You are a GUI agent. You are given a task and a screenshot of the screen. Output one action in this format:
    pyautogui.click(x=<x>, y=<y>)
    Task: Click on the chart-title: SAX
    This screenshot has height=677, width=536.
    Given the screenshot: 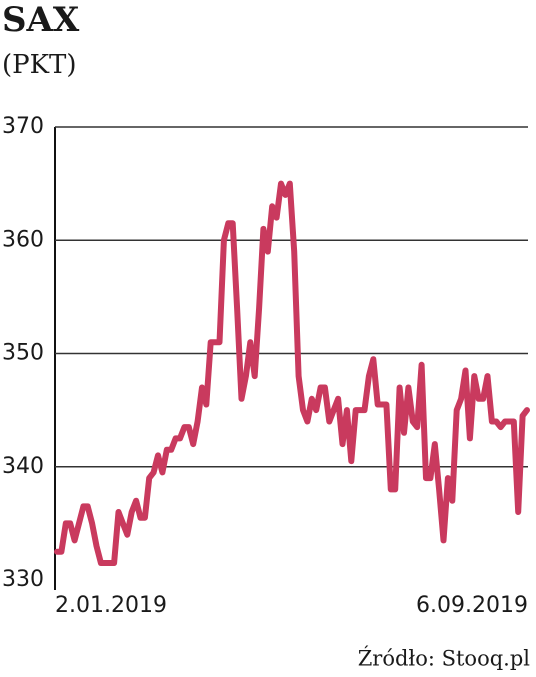 What is the action you would take?
    pyautogui.click(x=41, y=20)
    